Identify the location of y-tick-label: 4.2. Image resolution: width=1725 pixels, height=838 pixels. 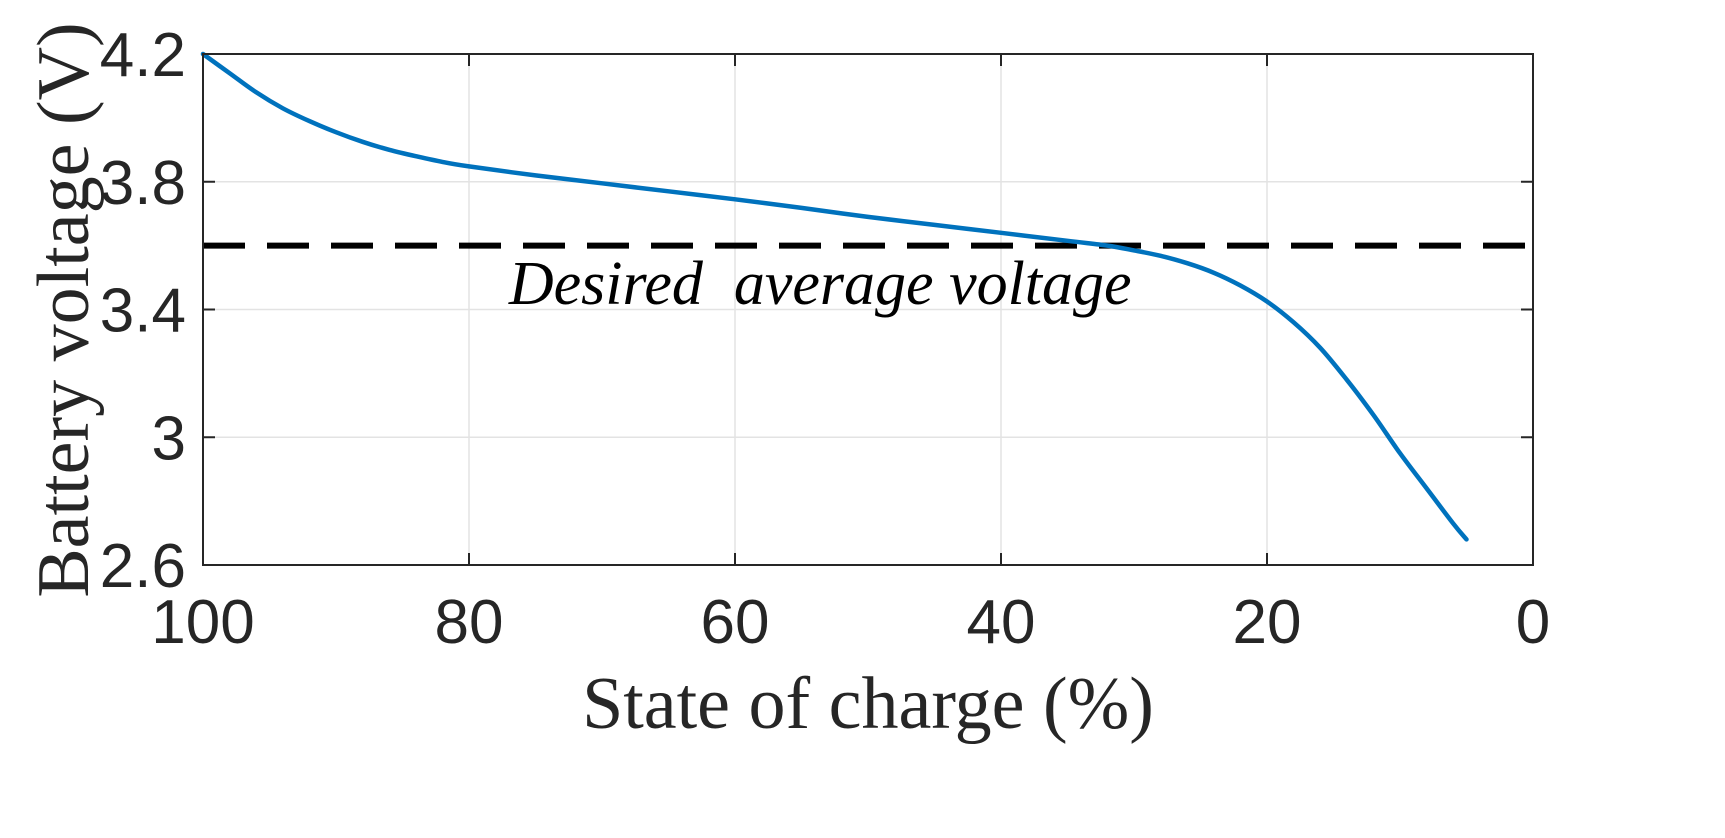
(143, 55).